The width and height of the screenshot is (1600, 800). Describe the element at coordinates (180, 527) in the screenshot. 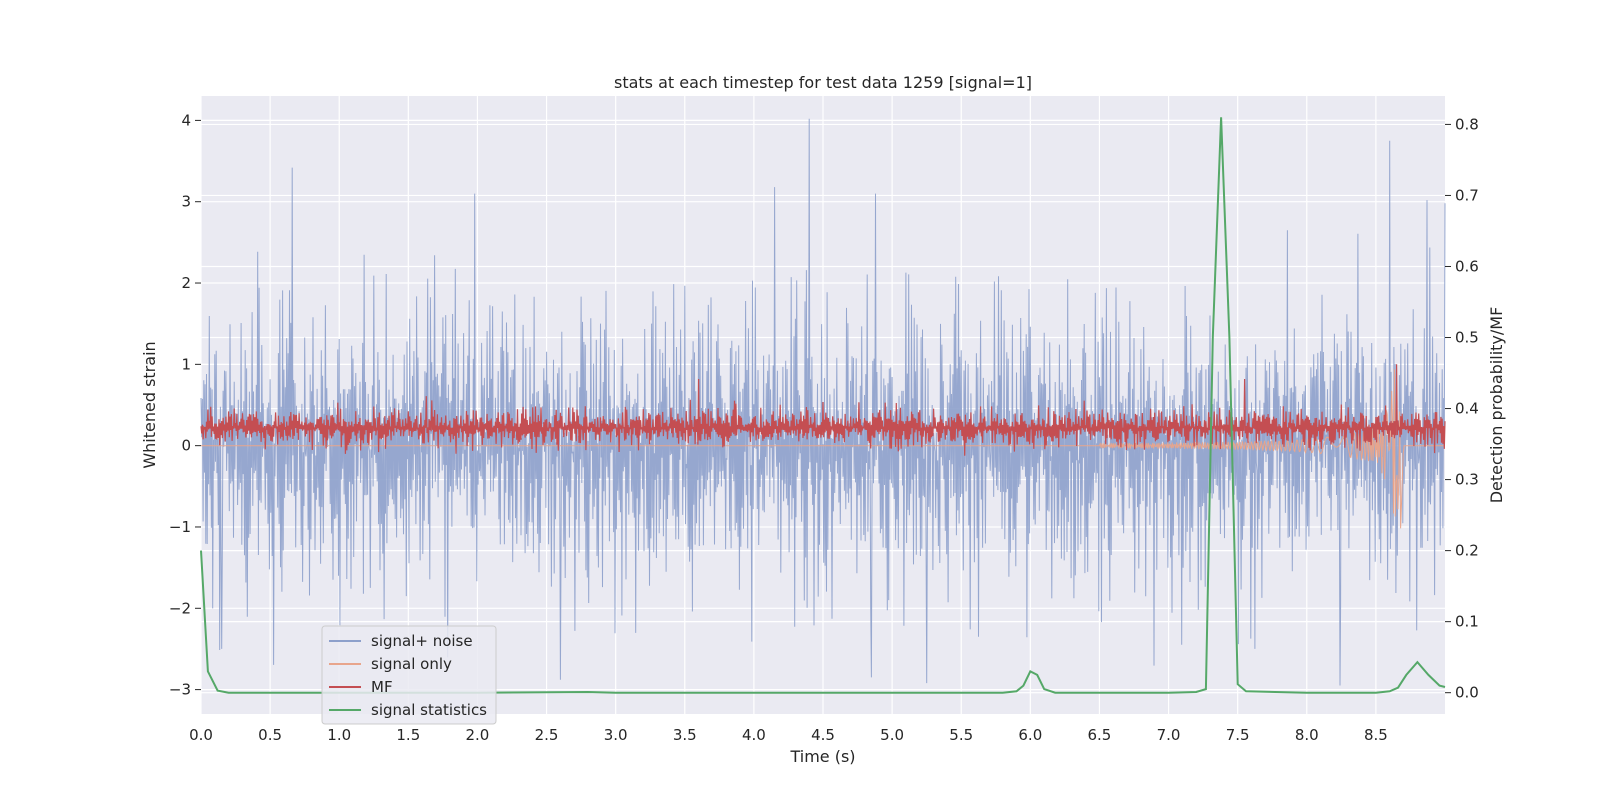

I see `y-tick-label-left: −1` at that location.